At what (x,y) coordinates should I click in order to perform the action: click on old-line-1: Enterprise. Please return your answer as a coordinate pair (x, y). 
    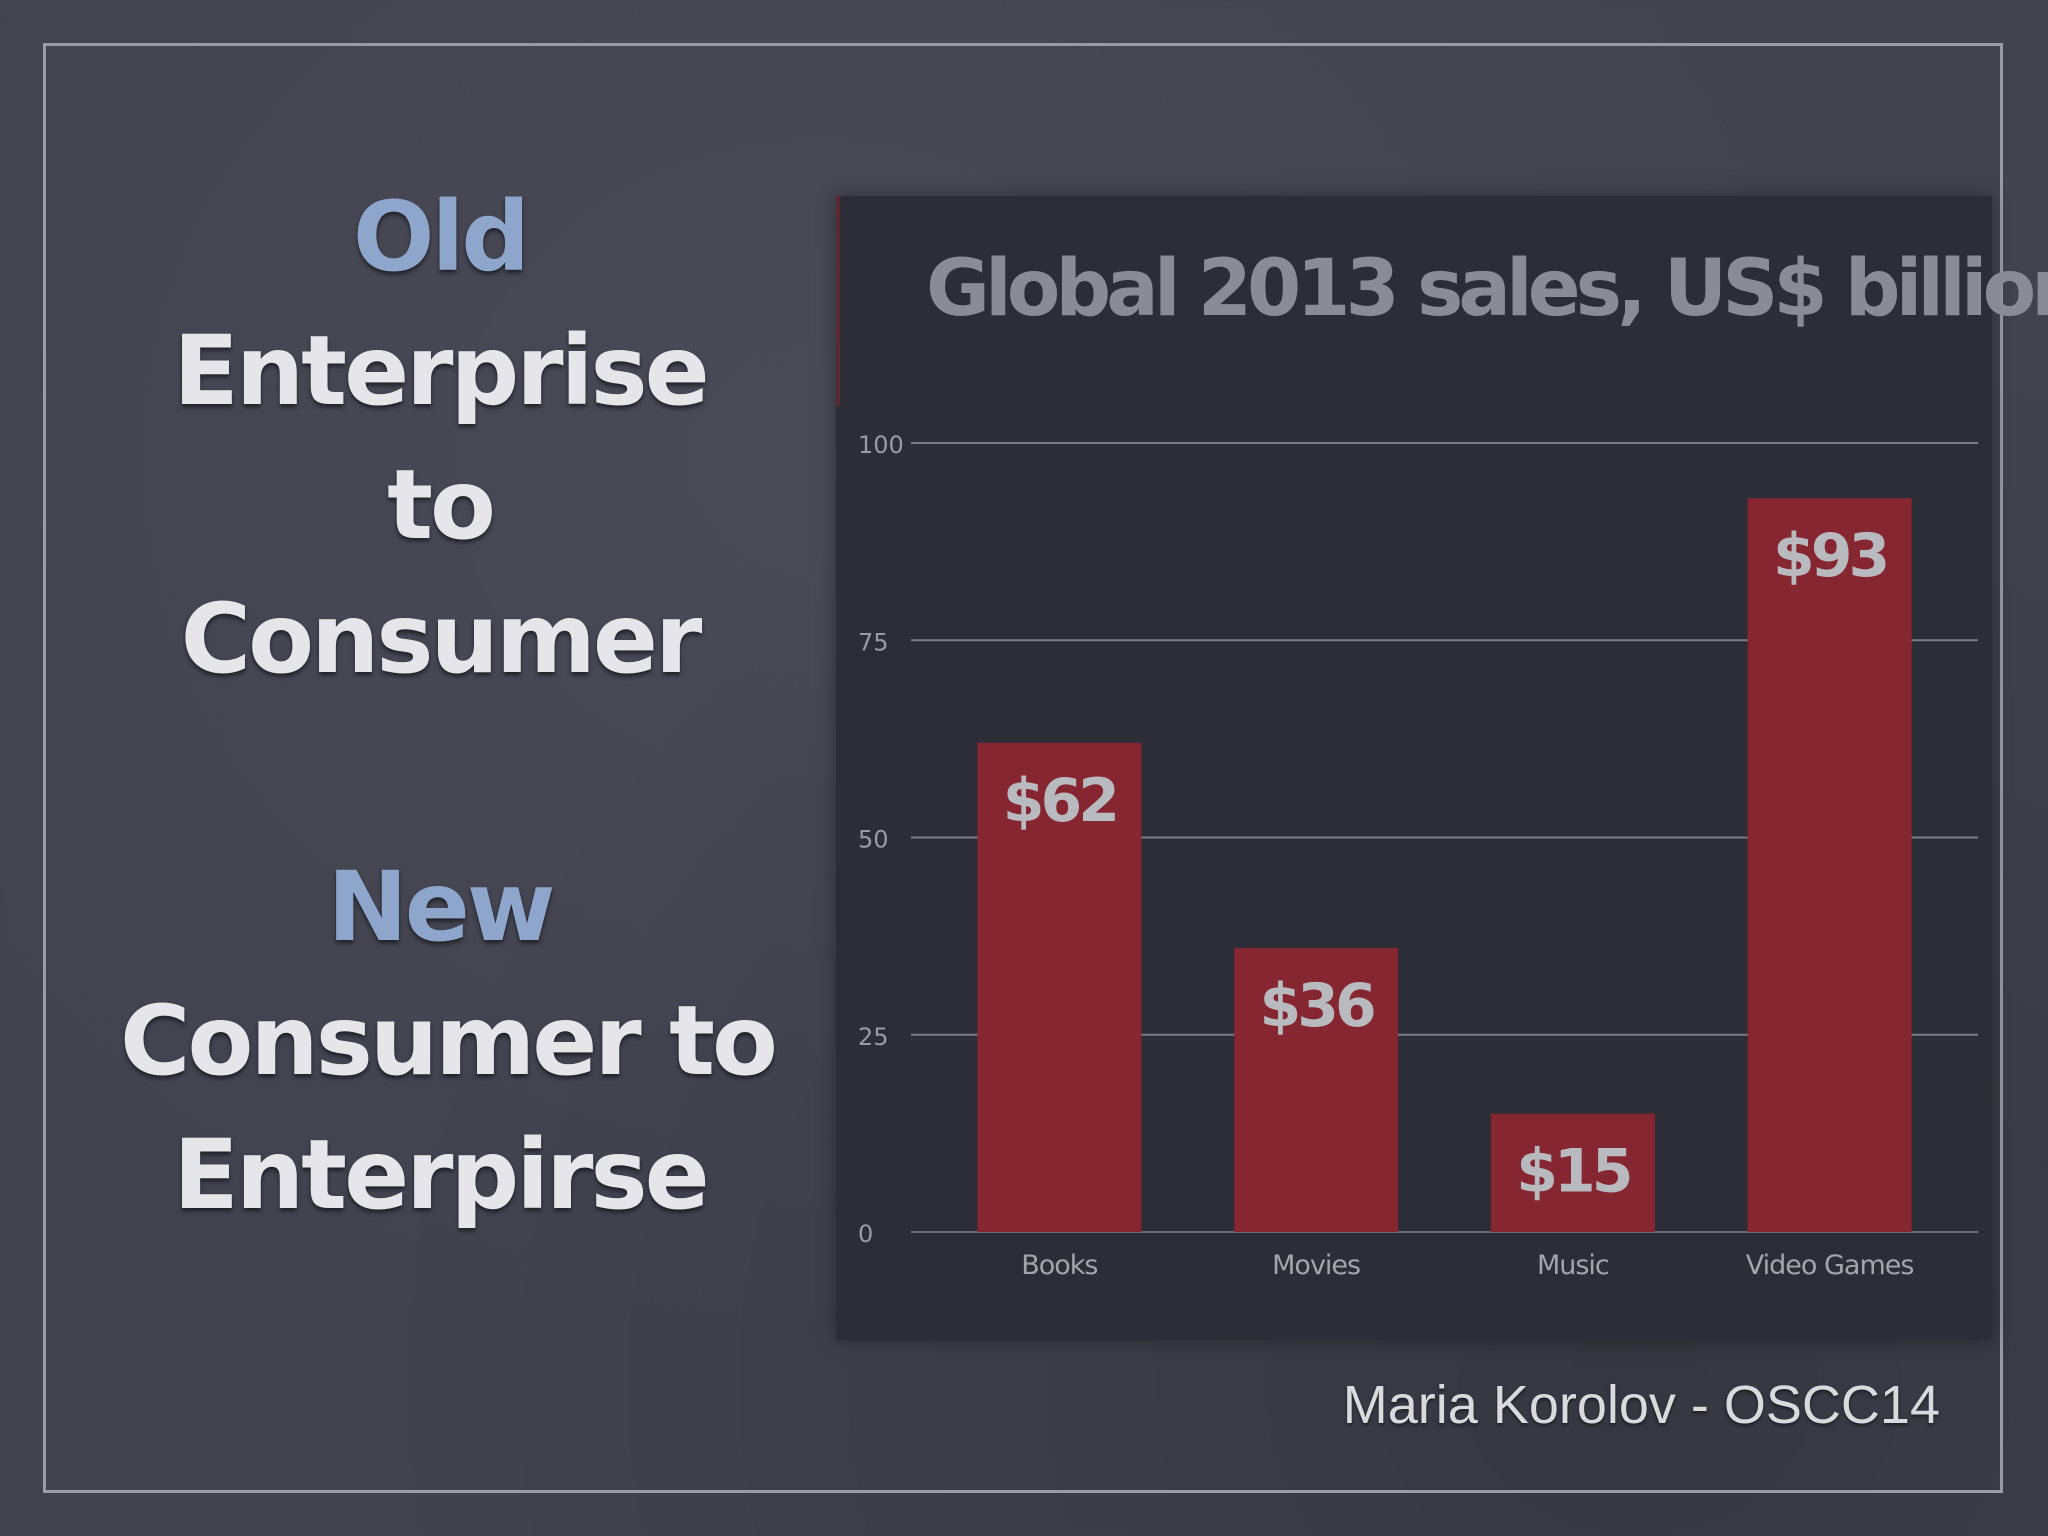
    Looking at the image, I should click on (441, 371).